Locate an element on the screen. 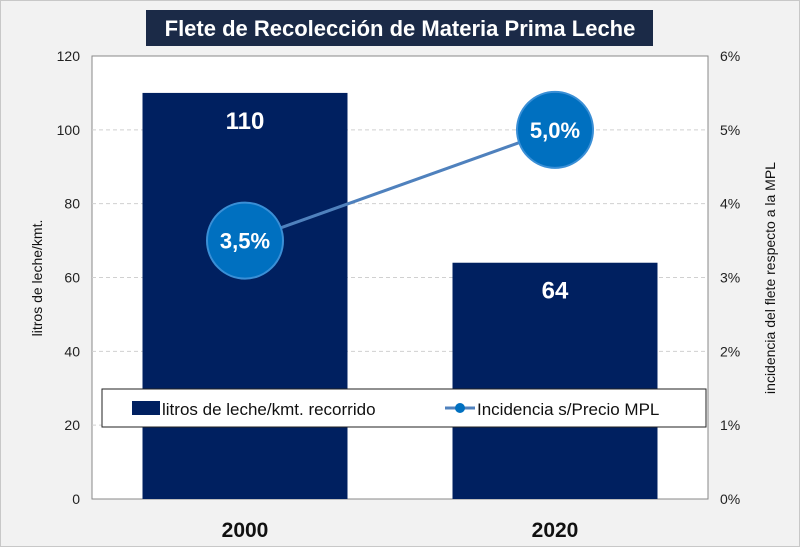  line-data-label: 3,5% is located at coordinates (245, 241).